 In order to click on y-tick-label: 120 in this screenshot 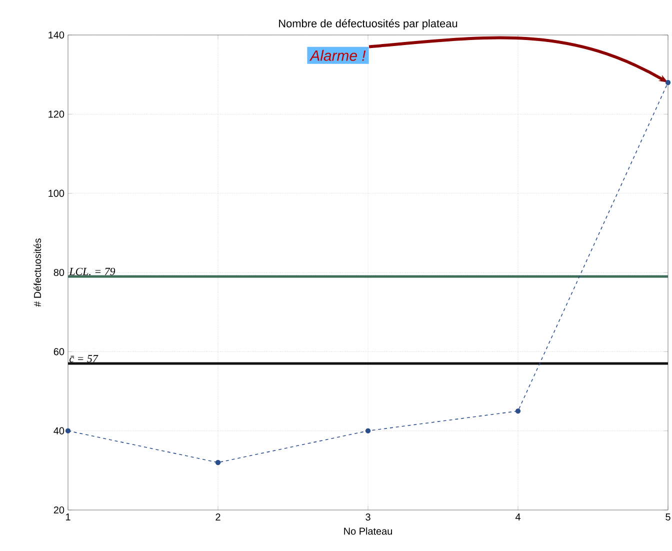, I will do `click(56, 114)`.